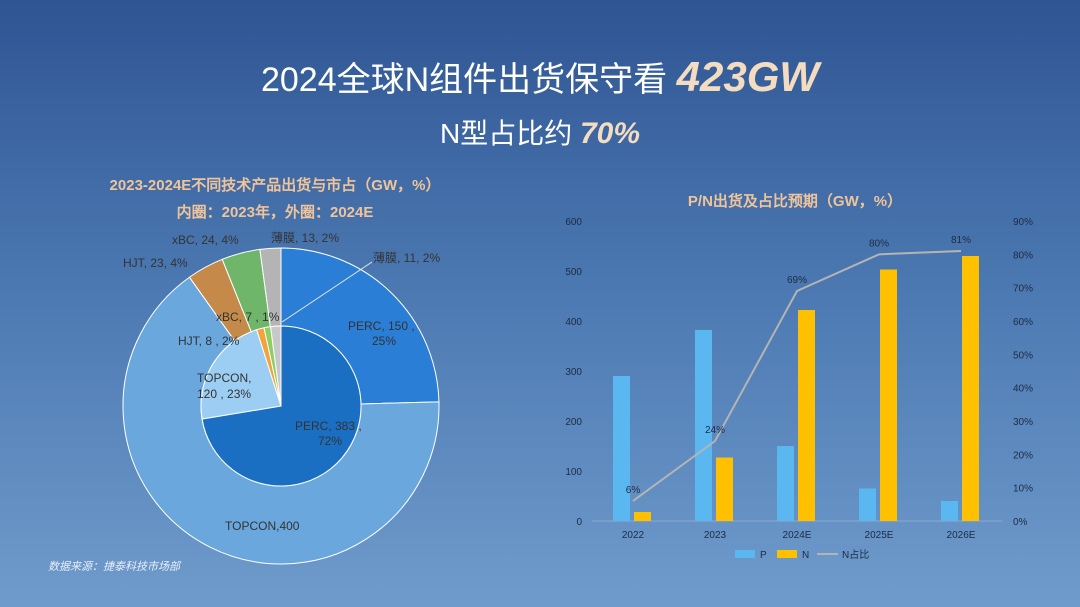 The height and width of the screenshot is (607, 1080). What do you see at coordinates (1023, 422) in the screenshot?
I see `y2-tick-3: 30%` at bounding box center [1023, 422].